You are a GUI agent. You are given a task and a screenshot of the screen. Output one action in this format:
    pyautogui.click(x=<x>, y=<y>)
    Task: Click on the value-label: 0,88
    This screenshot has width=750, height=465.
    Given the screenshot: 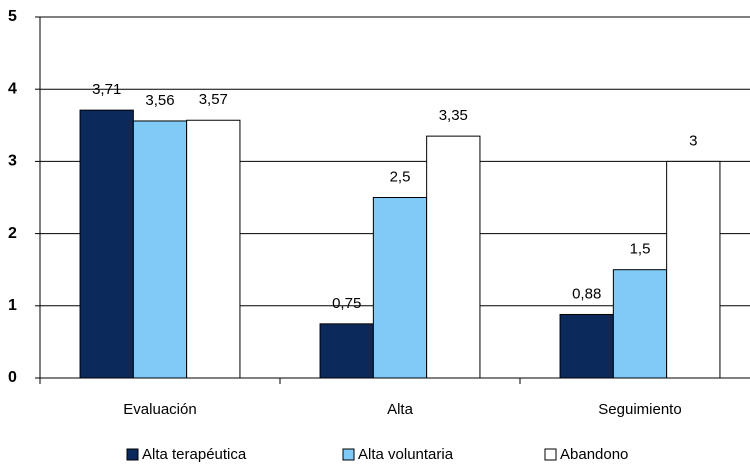 What is the action you would take?
    pyautogui.click(x=586, y=293)
    